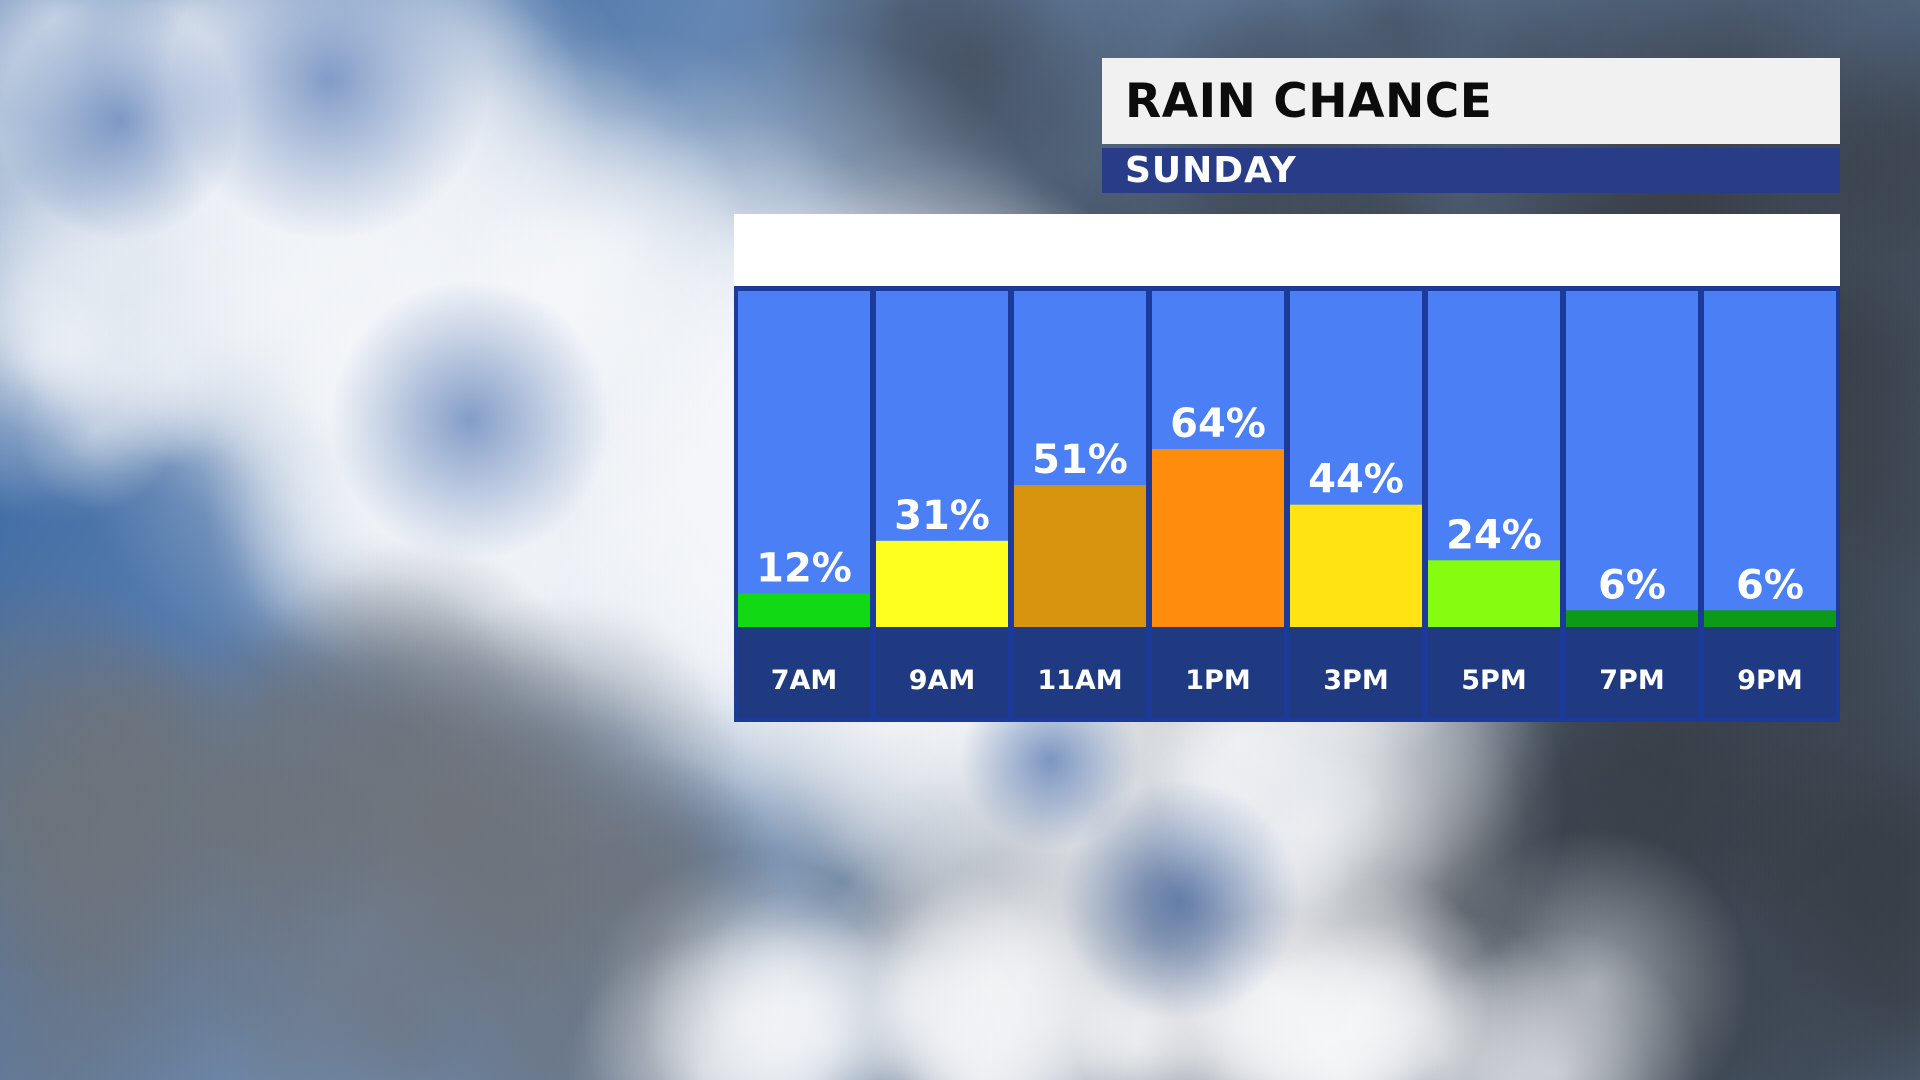  What do you see at coordinates (1080, 460) in the screenshot?
I see `value-label: 51%` at bounding box center [1080, 460].